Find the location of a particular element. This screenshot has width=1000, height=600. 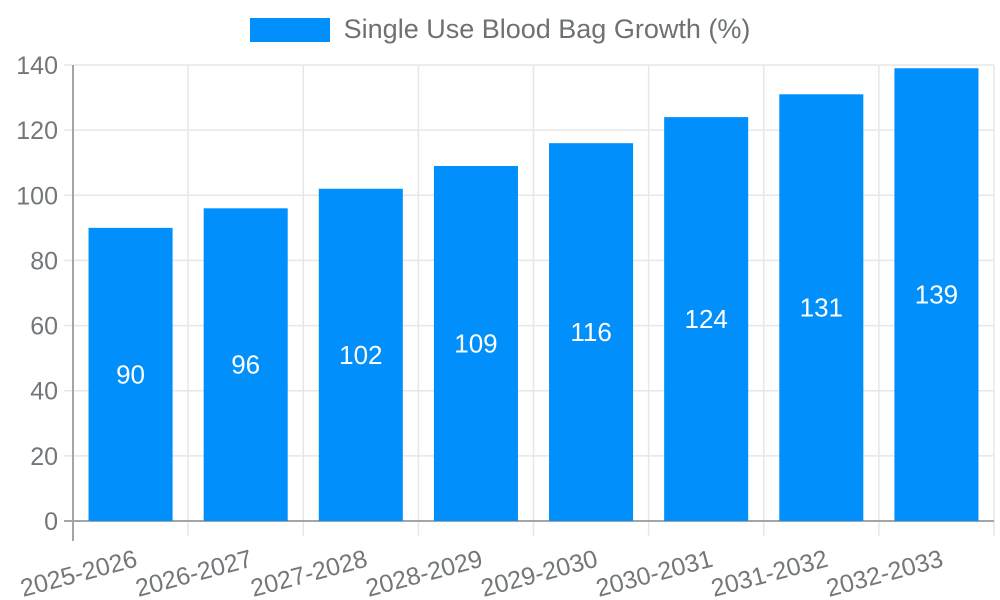

y-tick-label: 120 is located at coordinates (37, 131).